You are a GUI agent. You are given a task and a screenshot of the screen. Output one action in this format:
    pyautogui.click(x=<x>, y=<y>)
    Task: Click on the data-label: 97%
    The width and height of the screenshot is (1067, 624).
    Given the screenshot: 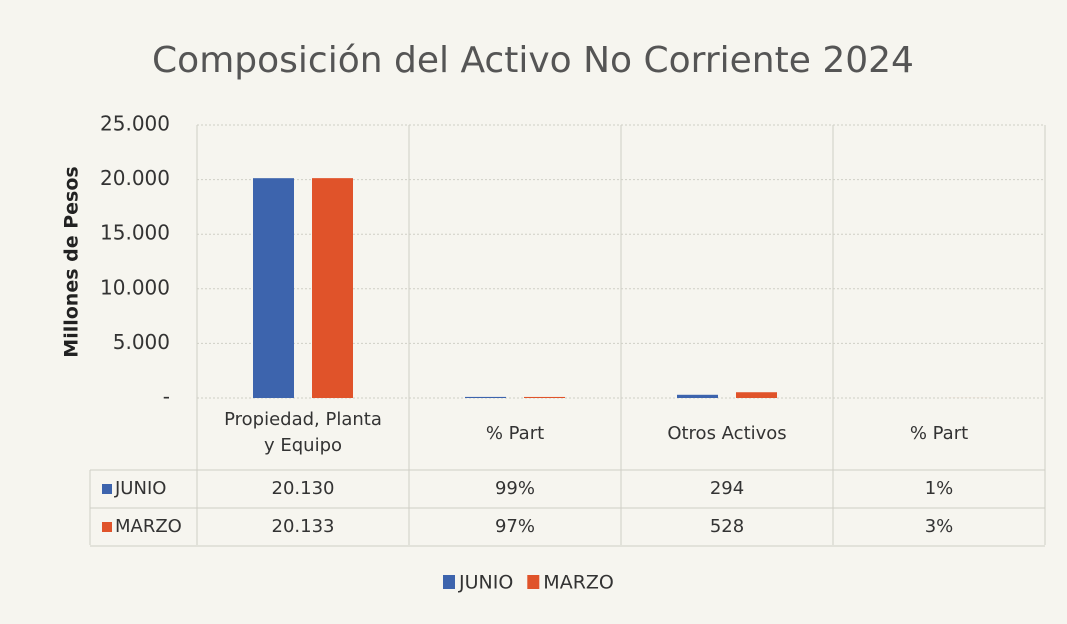 What is the action you would take?
    pyautogui.click(x=515, y=526)
    